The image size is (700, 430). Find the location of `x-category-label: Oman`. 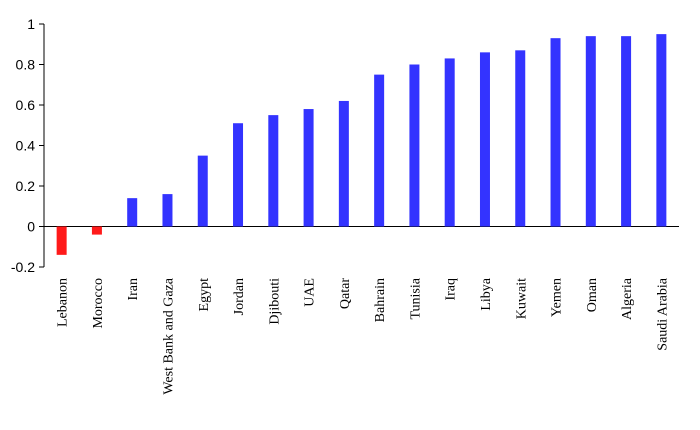

x-category-label: Oman is located at coordinates (592, 295).